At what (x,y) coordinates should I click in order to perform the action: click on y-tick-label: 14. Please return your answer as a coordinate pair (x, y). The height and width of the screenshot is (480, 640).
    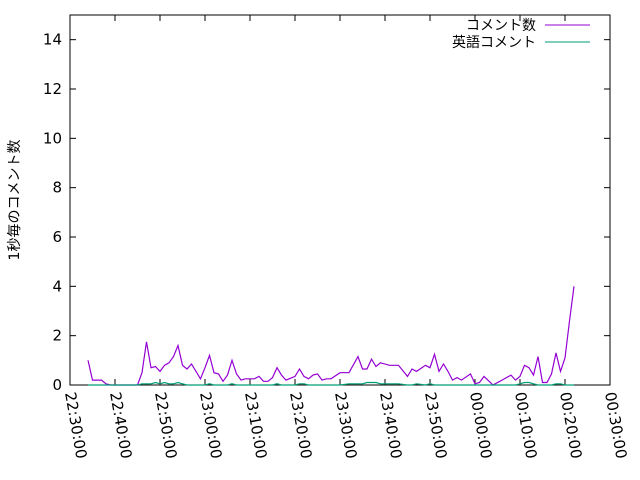
    Looking at the image, I should click on (52, 40).